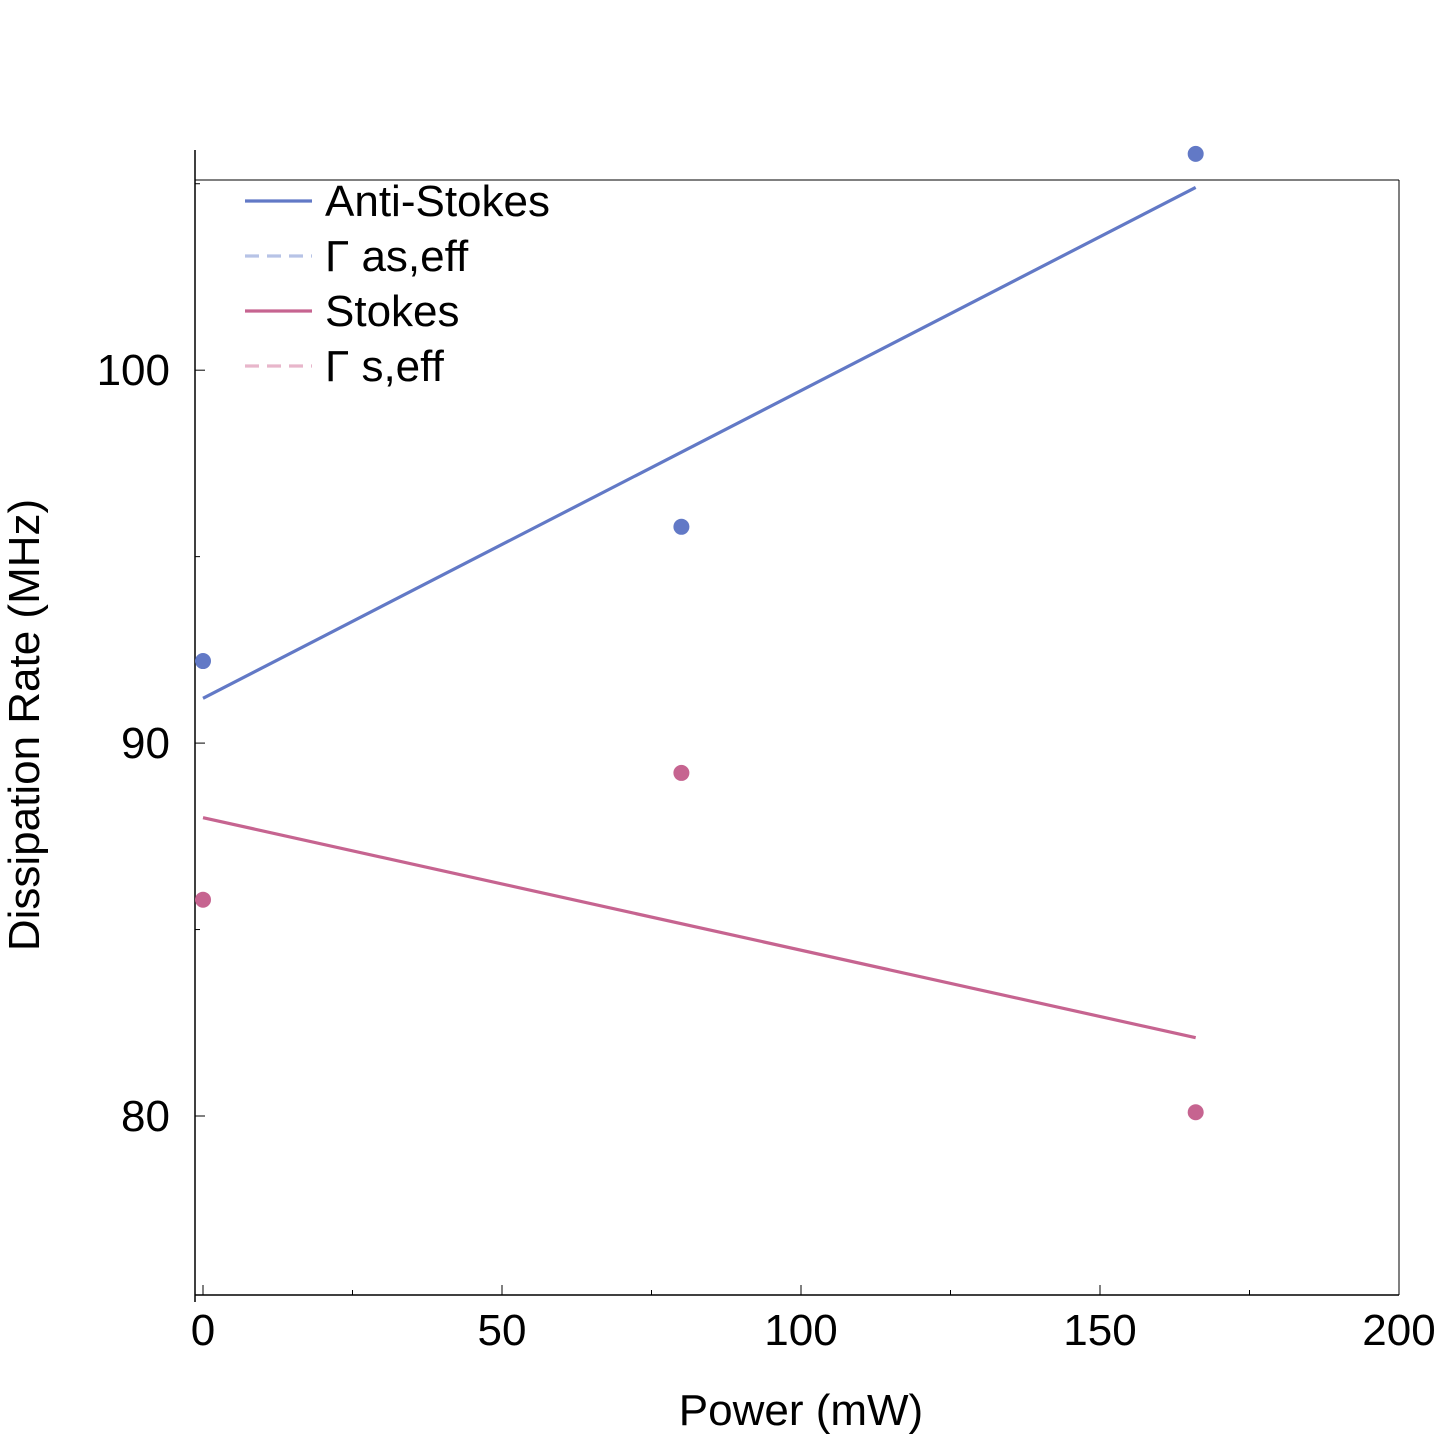  I want to click on y-tick-label: 80, so click(145, 1116).